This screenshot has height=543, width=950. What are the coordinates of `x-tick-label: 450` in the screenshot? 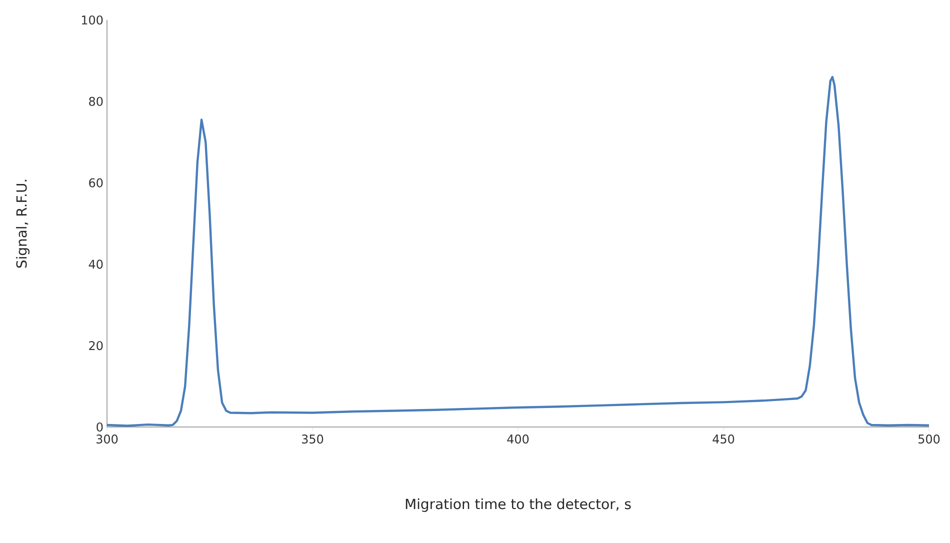 It's located at (723, 439).